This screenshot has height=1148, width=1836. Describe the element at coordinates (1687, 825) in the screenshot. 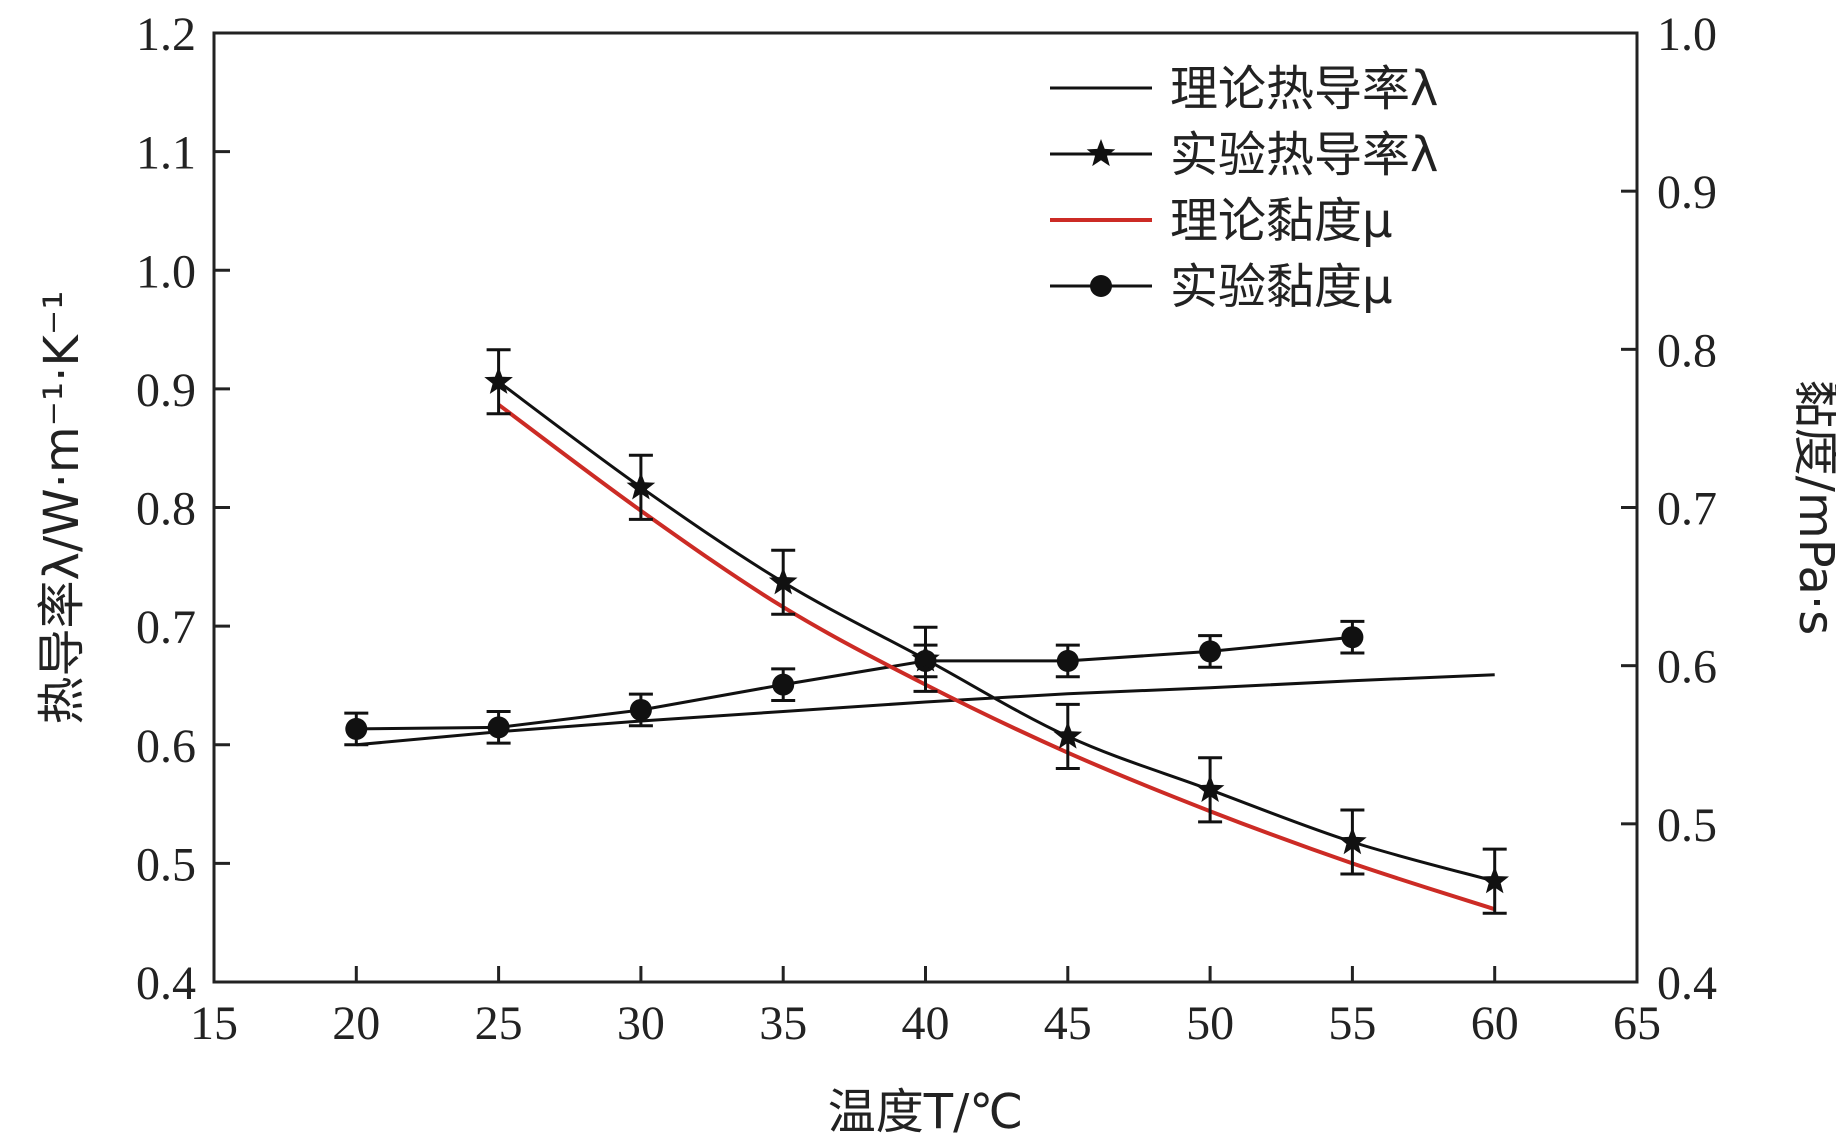

I see `right-y-tick-label-1: 0.5` at that location.